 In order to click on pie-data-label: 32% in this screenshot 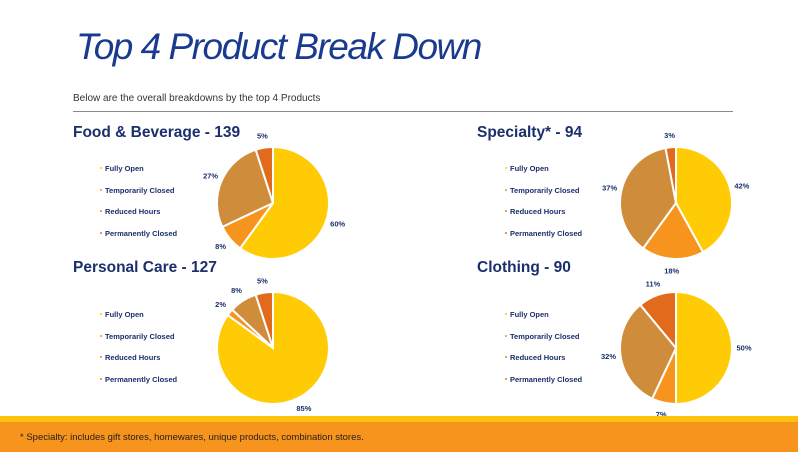, I will do `click(608, 356)`.